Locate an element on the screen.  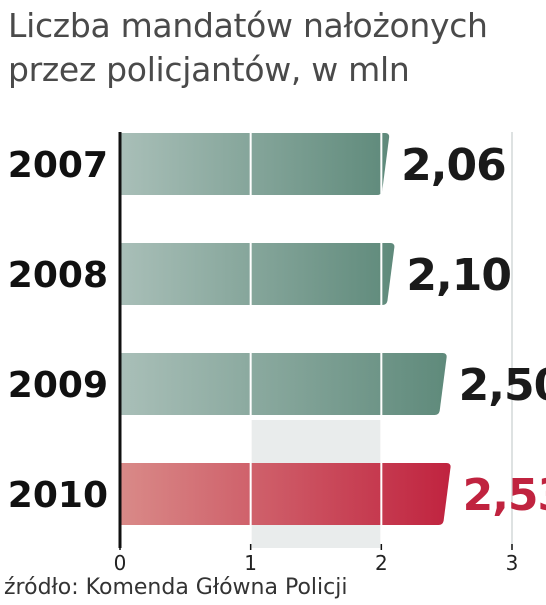
value-label-2010: 2,53 is located at coordinates (504, 495).